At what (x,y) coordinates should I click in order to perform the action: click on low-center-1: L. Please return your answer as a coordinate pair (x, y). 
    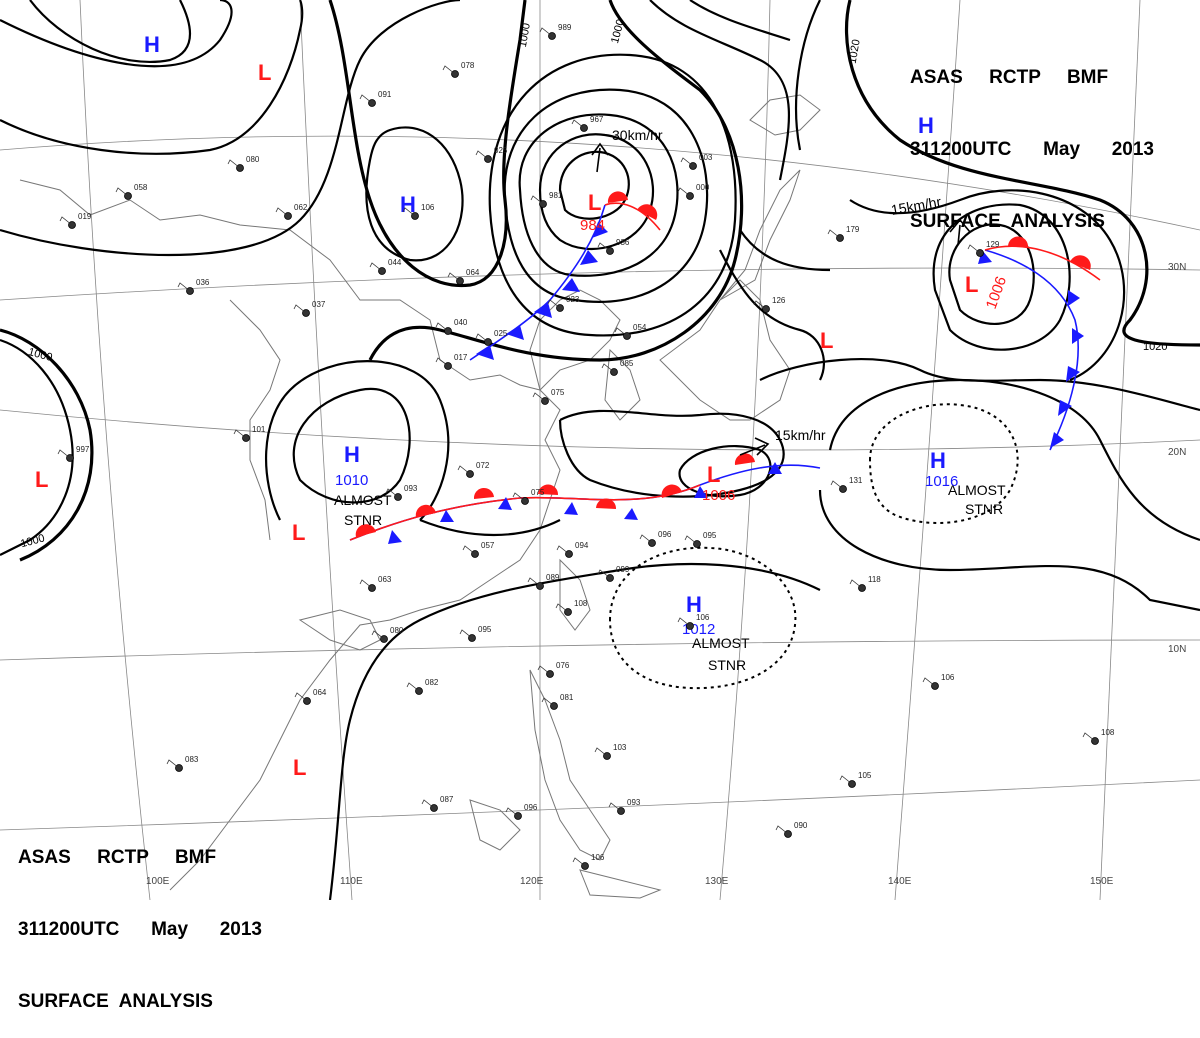
    Looking at the image, I should click on (264, 72).